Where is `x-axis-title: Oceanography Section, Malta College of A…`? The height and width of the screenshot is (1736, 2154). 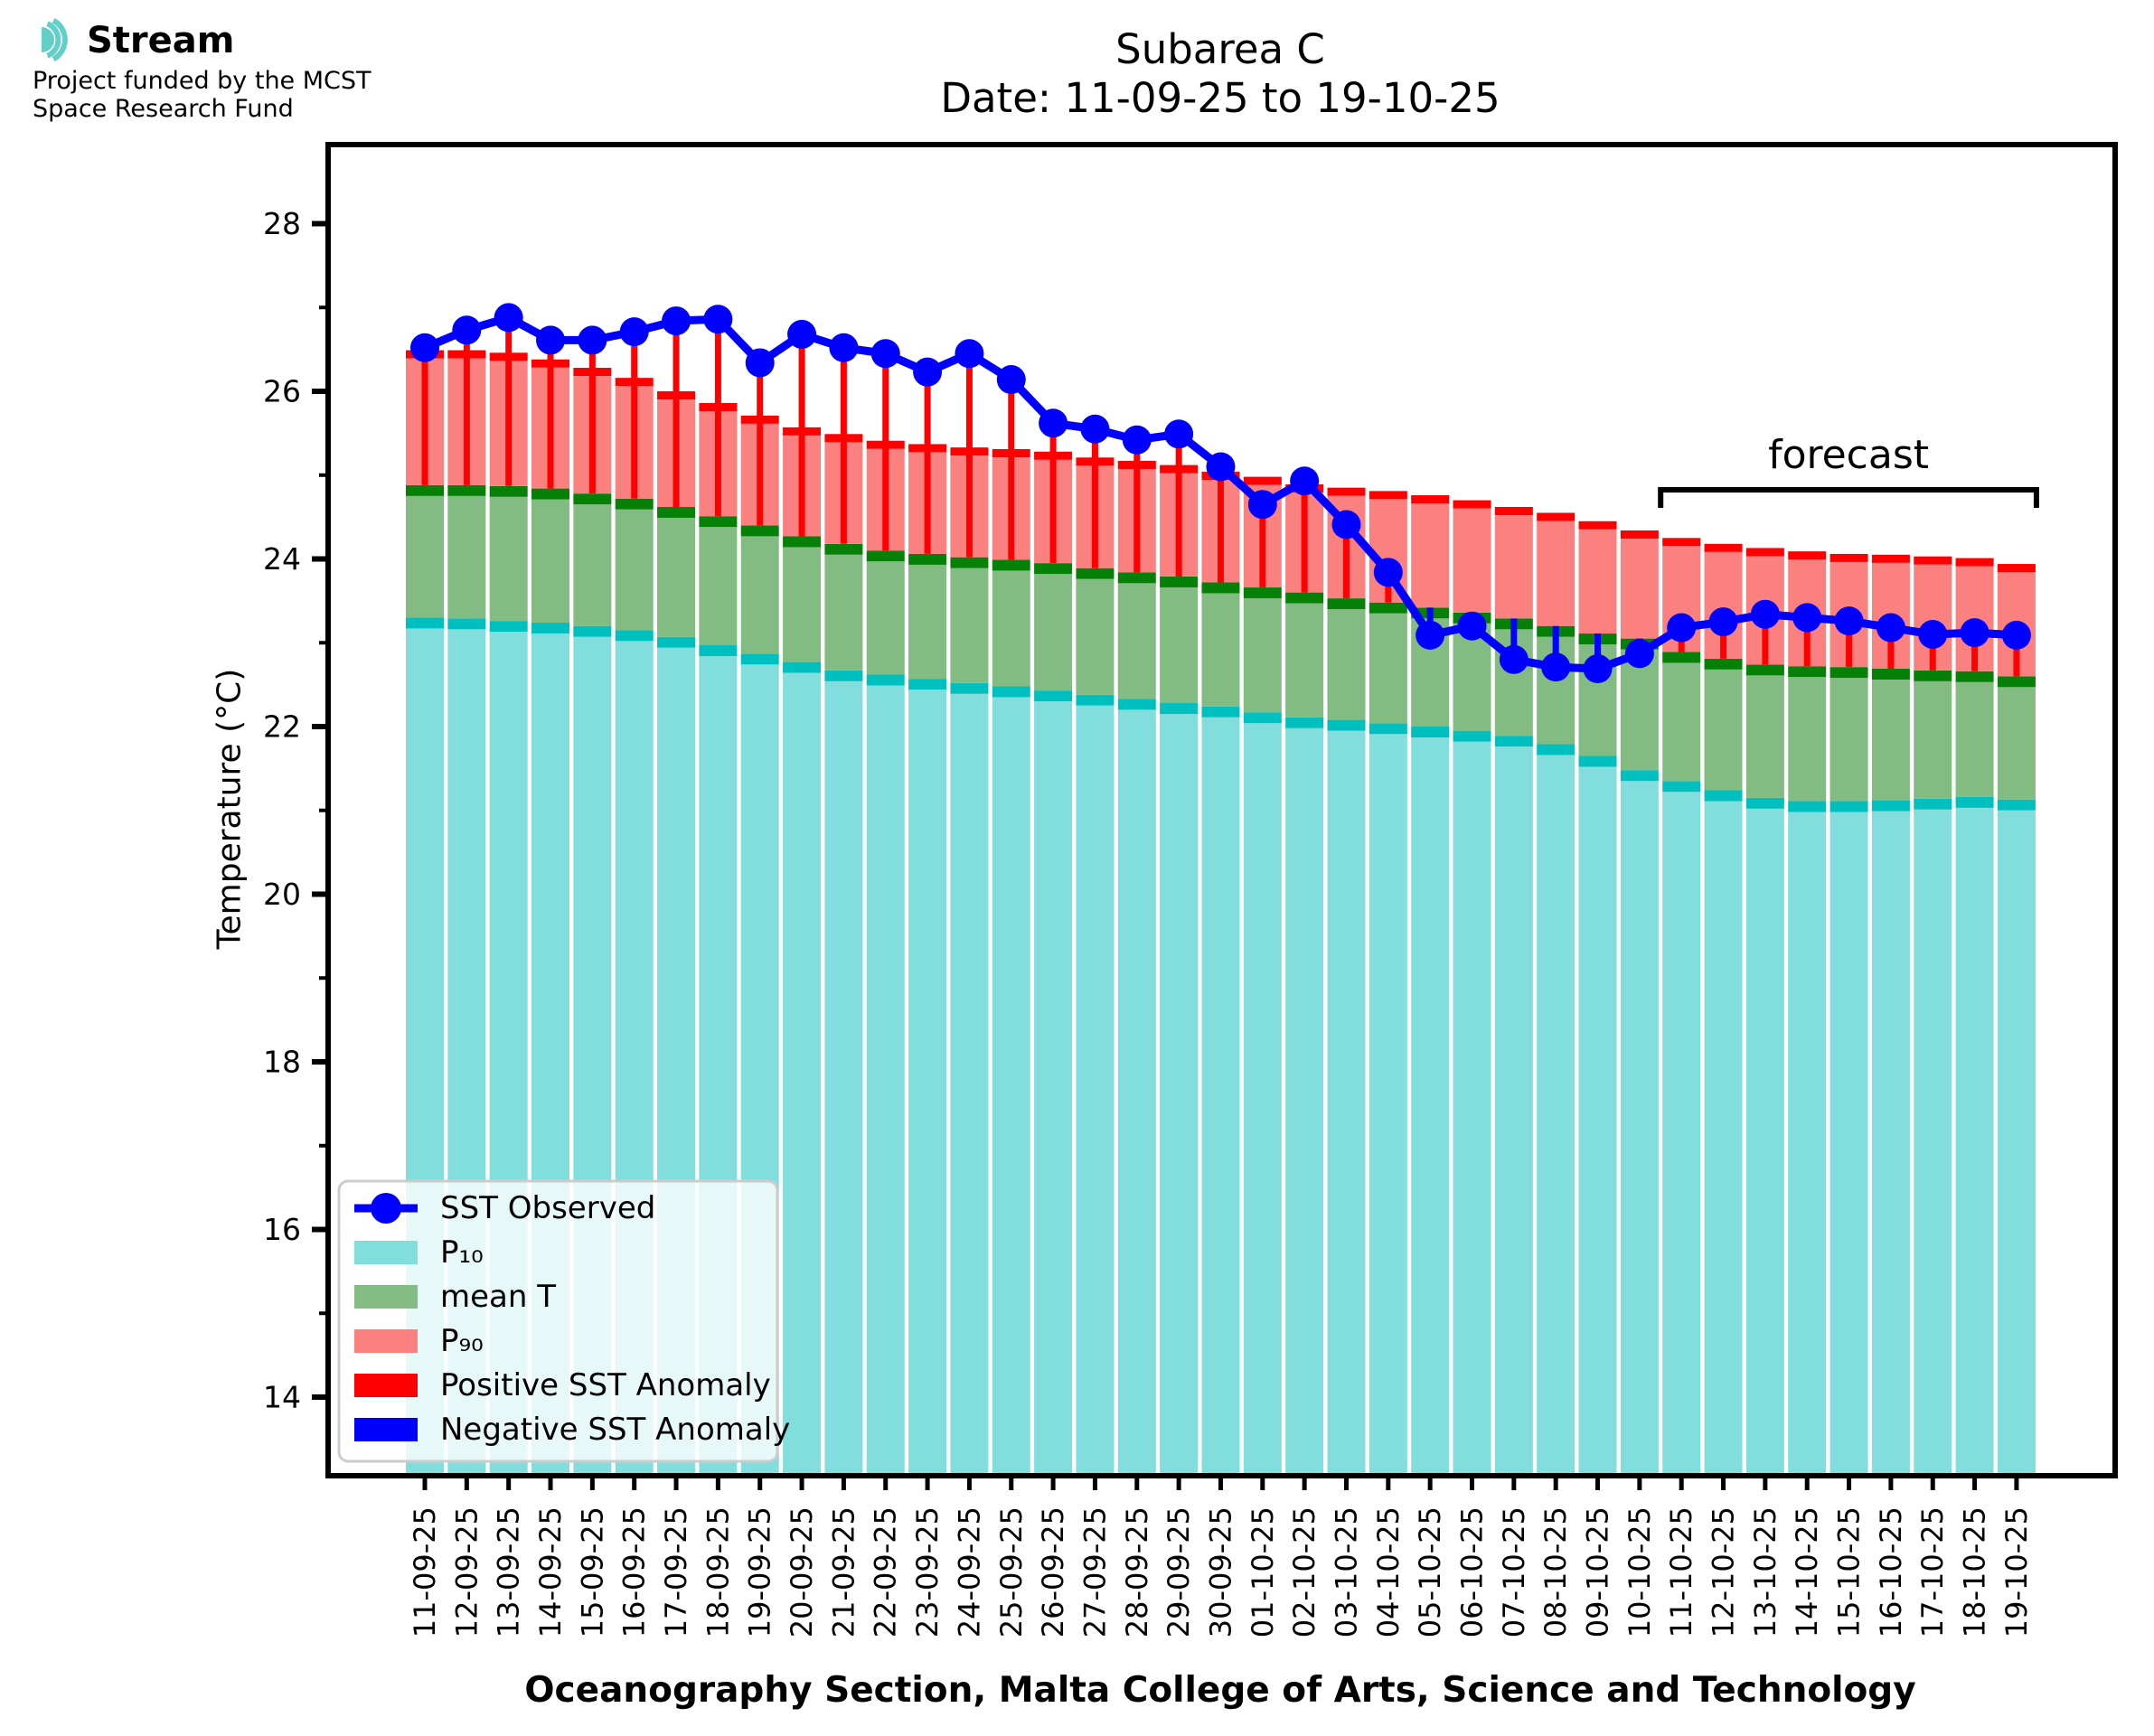
x-axis-title: Oceanography Section, Malta College of A… is located at coordinates (1220, 1690).